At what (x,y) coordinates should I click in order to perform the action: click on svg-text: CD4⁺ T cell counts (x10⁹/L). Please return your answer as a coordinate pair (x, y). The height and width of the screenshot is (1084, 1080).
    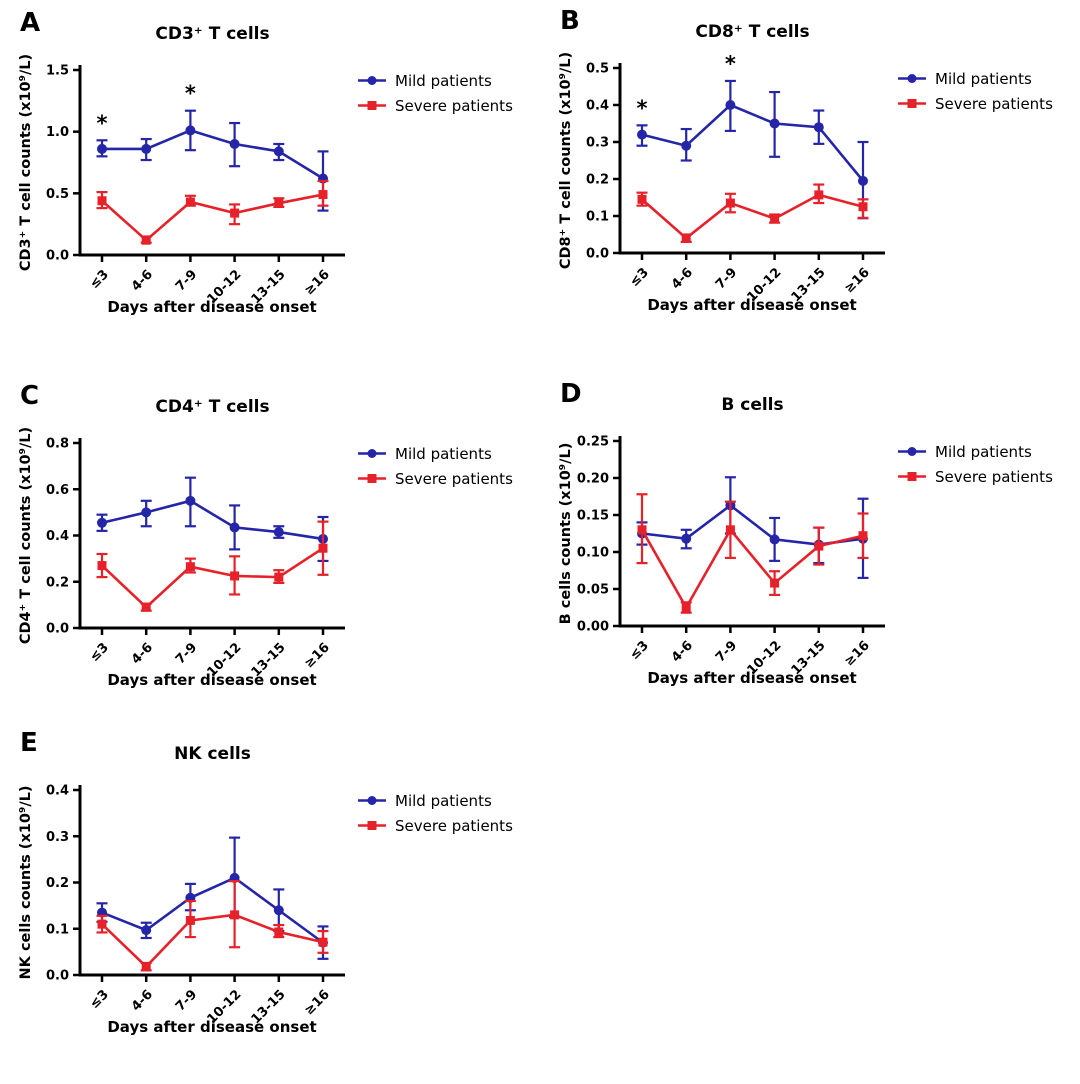
    Looking at the image, I should click on (26, 535).